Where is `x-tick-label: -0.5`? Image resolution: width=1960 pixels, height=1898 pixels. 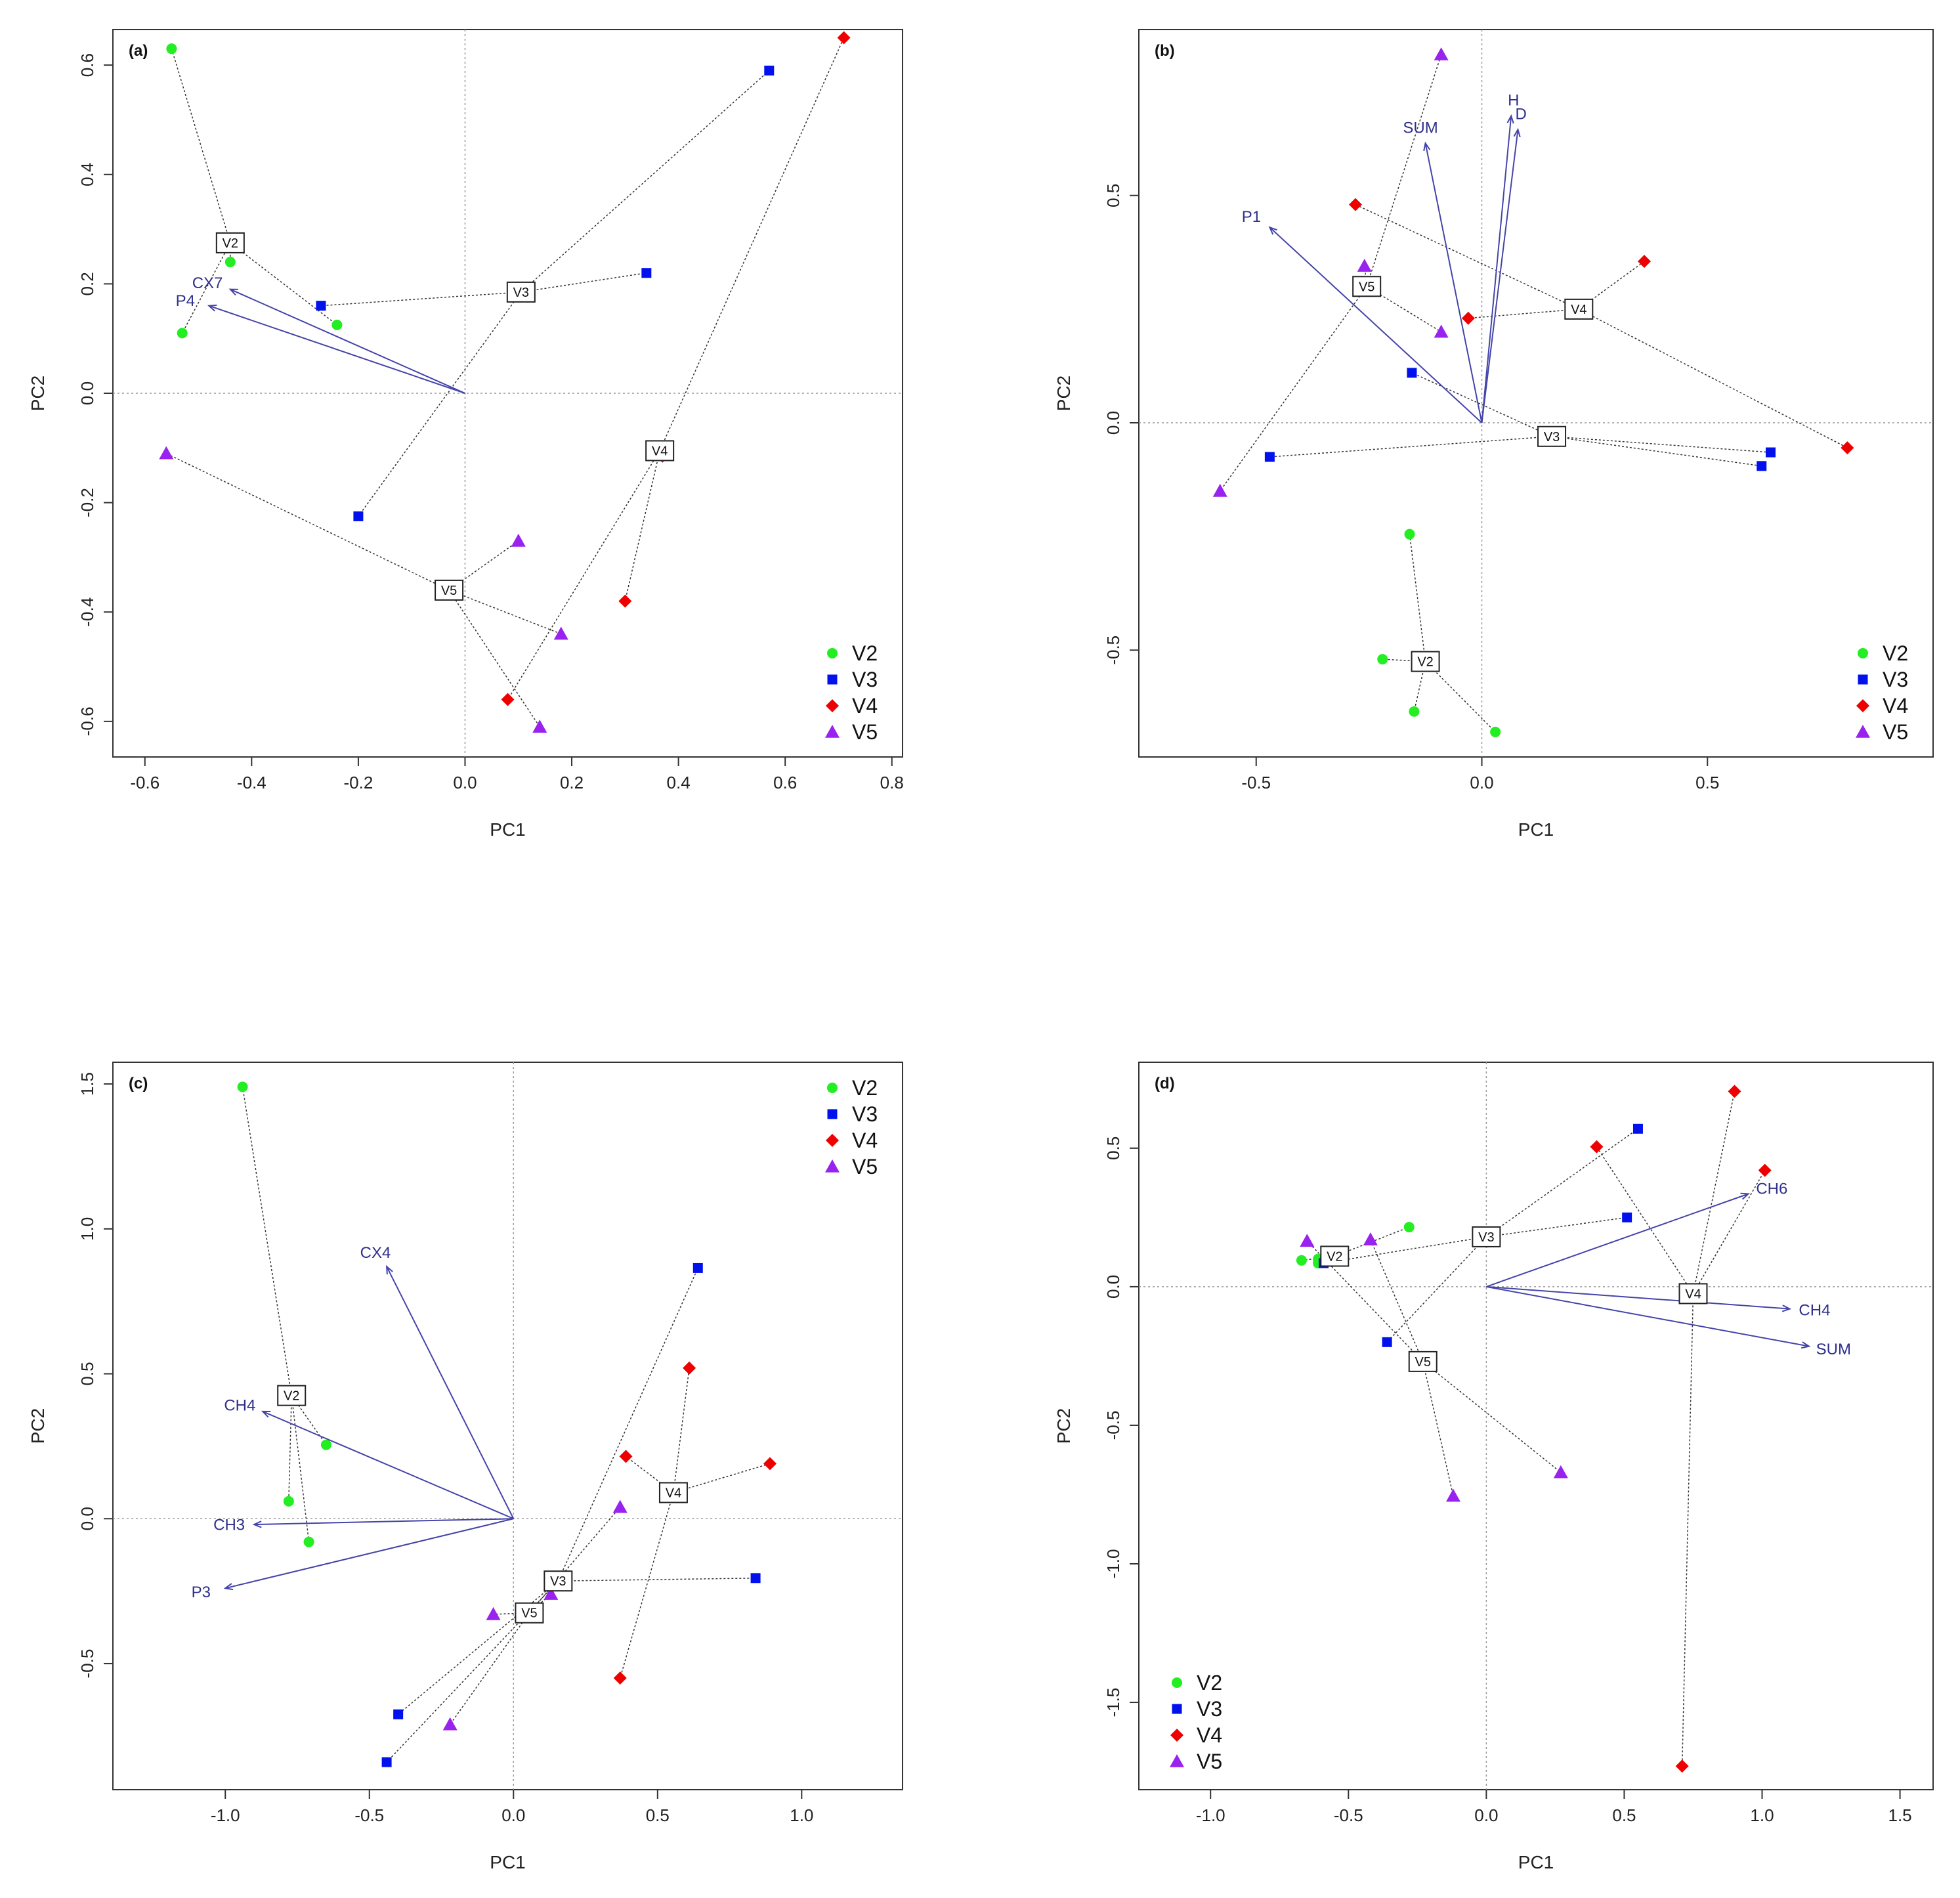 x-tick-label: -0.5 is located at coordinates (1348, 1815).